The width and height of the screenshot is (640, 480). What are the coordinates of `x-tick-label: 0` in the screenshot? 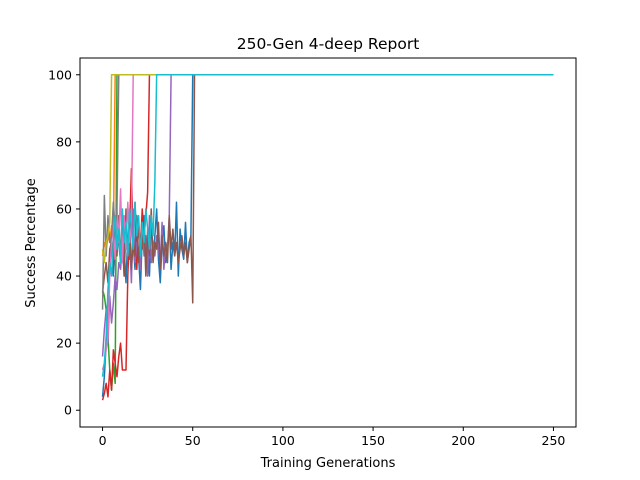 It's located at (103, 440).